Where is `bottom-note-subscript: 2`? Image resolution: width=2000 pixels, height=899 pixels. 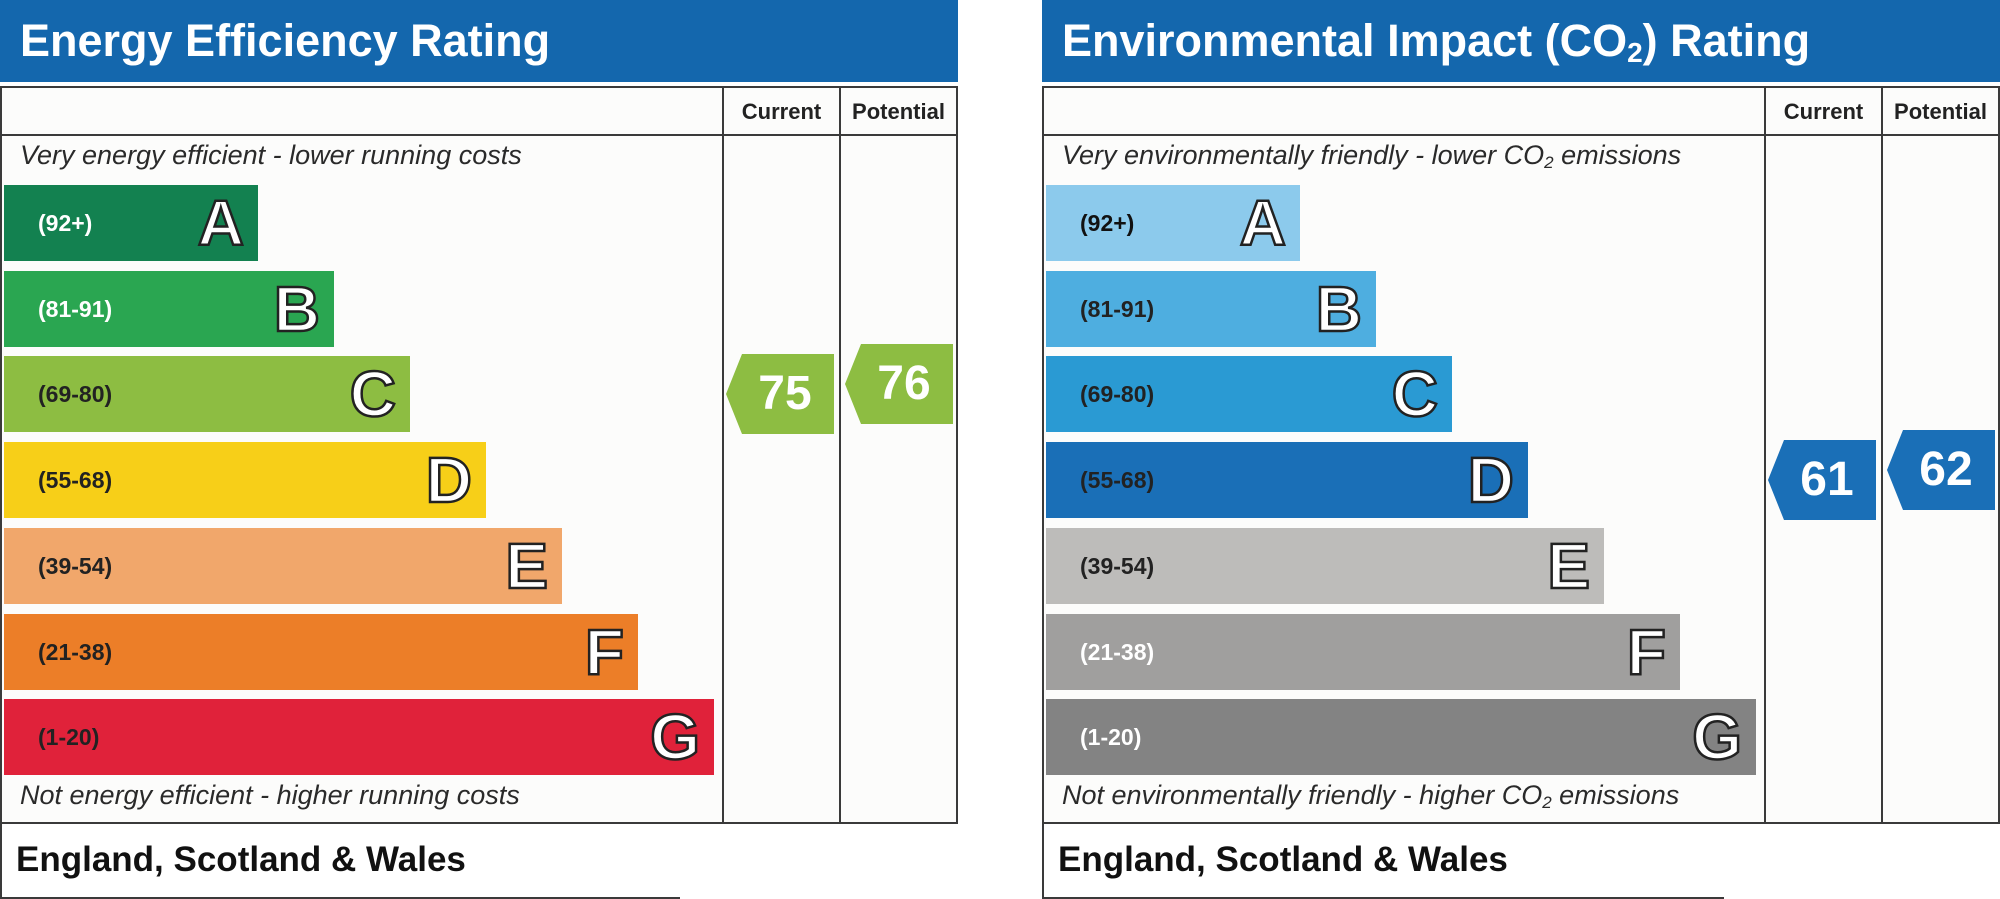
bottom-note-subscript: 2 is located at coordinates (1547, 802).